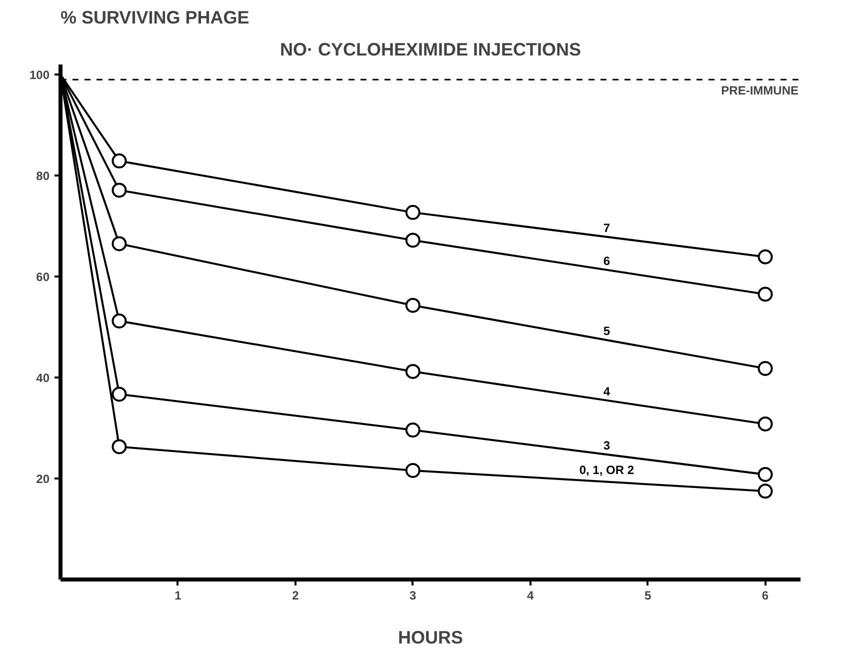 The image size is (842, 660). What do you see at coordinates (296, 595) in the screenshot?
I see `x-tick-label: 2` at bounding box center [296, 595].